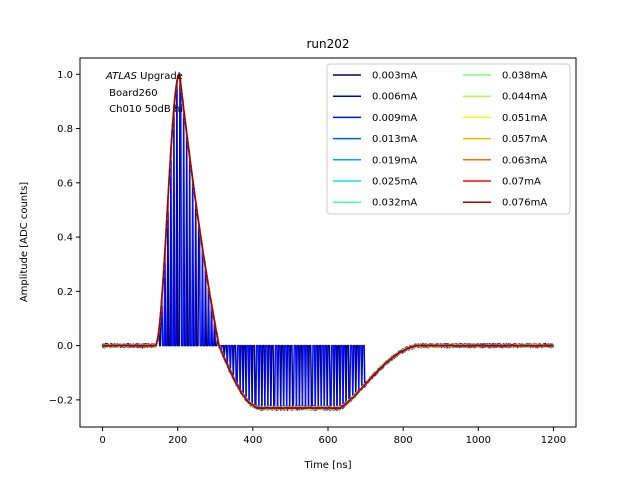  Describe the element at coordinates (553, 440) in the screenshot. I see `x-tick-label: 1200` at that location.